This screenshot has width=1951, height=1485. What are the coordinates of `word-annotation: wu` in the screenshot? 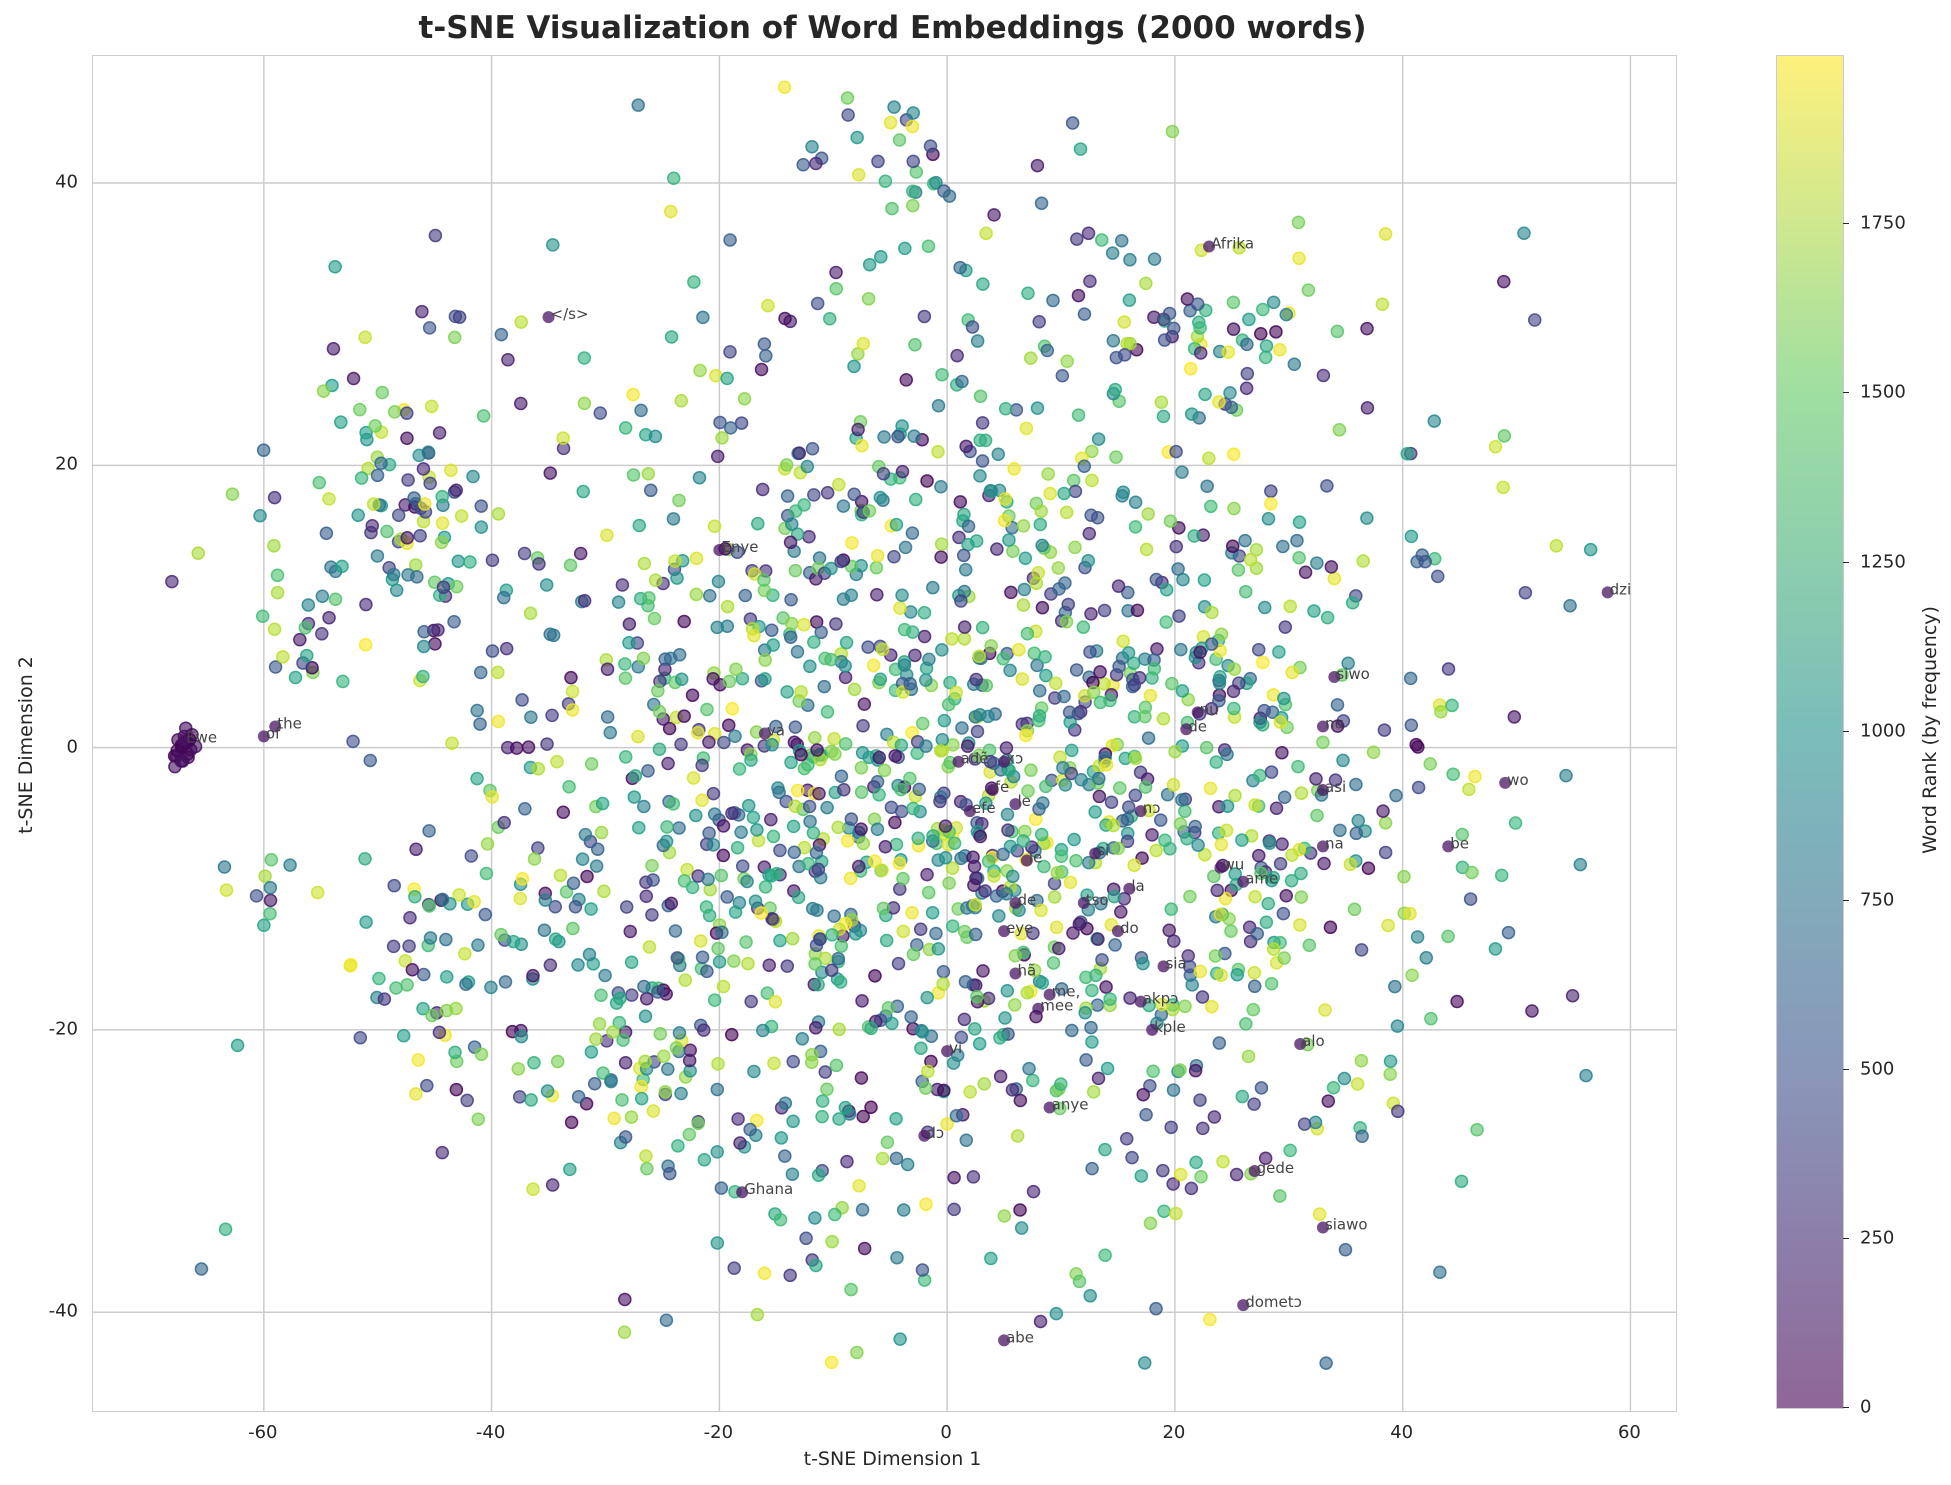 It's located at (1233, 865).